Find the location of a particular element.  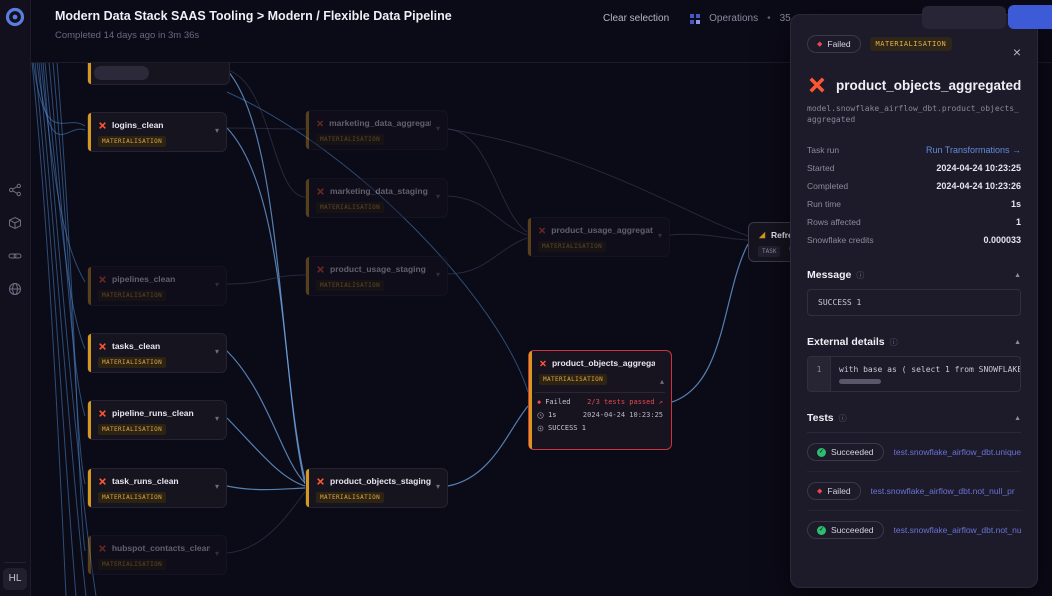

graph-node-hubspot-contacts-clean: hubspot_contacts_clean MATERIALISATION ▾ is located at coordinates (157, 555).